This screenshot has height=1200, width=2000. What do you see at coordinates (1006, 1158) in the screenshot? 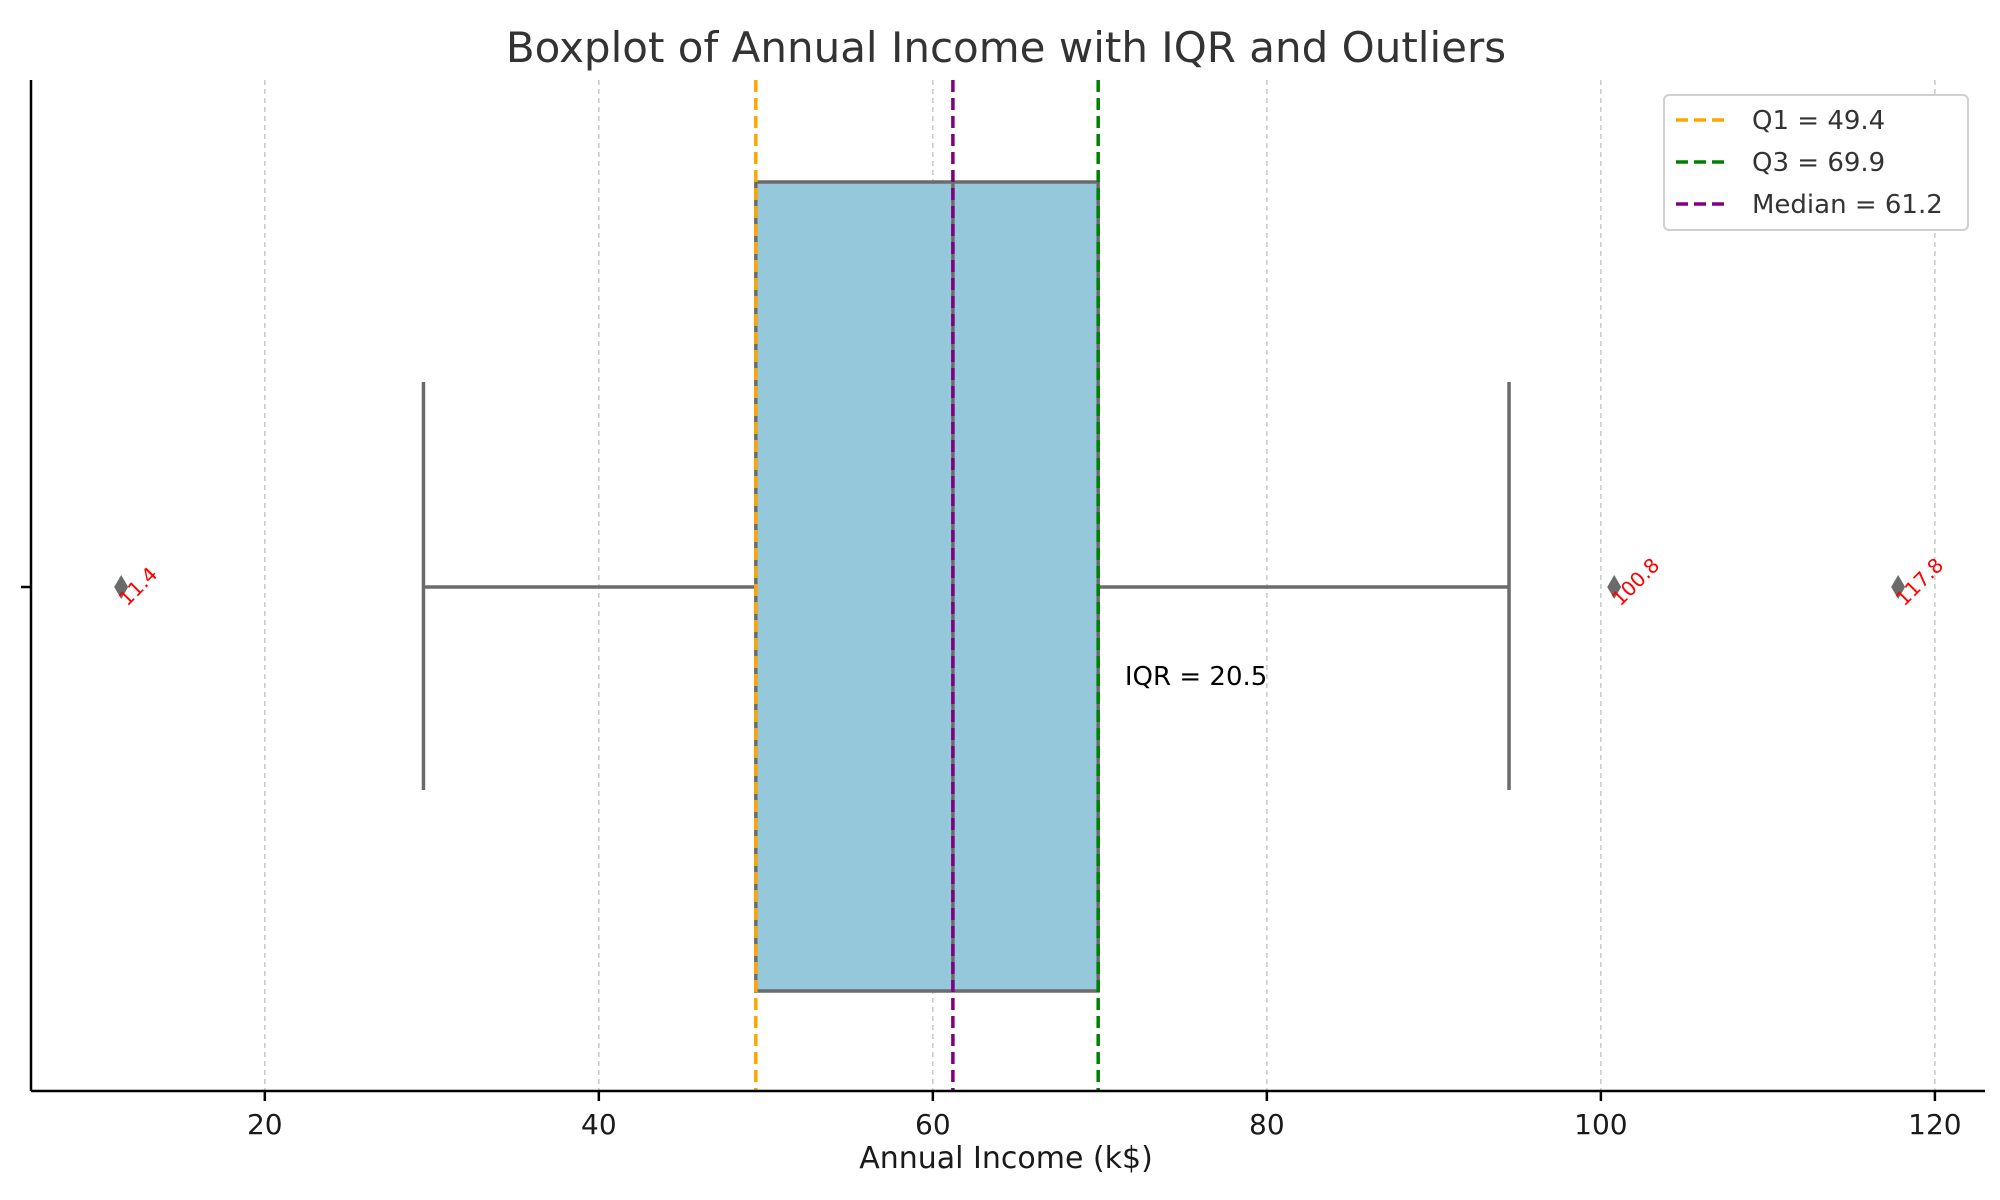
I see `x-axis-label: Annual Income (k$)` at bounding box center [1006, 1158].